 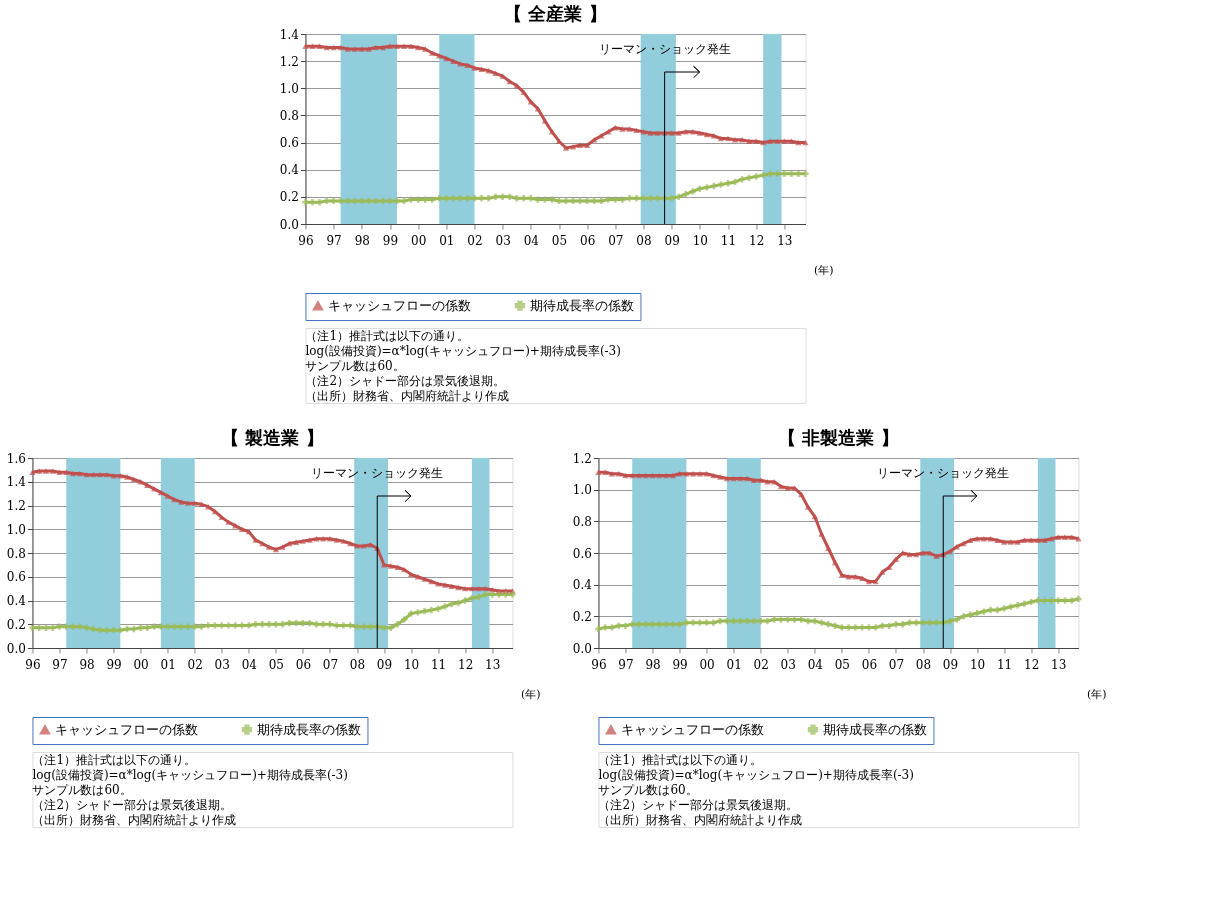 I want to click on chart-title: 【 全産業 】, so click(x=555, y=13).